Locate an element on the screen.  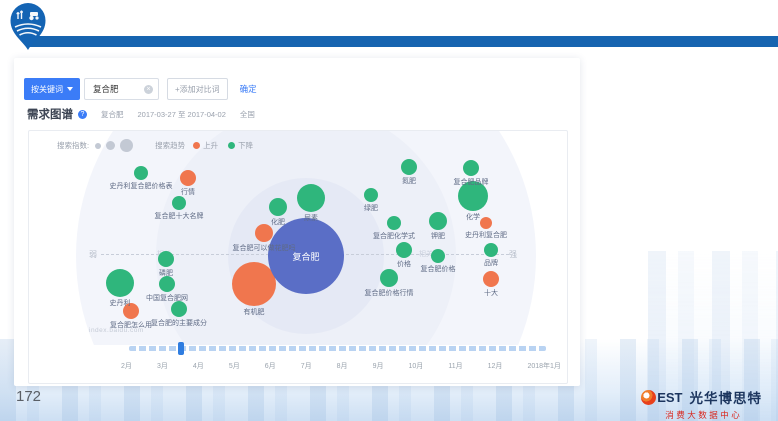
bubble-复合肥的主要成分 is located at coordinates (179, 309).